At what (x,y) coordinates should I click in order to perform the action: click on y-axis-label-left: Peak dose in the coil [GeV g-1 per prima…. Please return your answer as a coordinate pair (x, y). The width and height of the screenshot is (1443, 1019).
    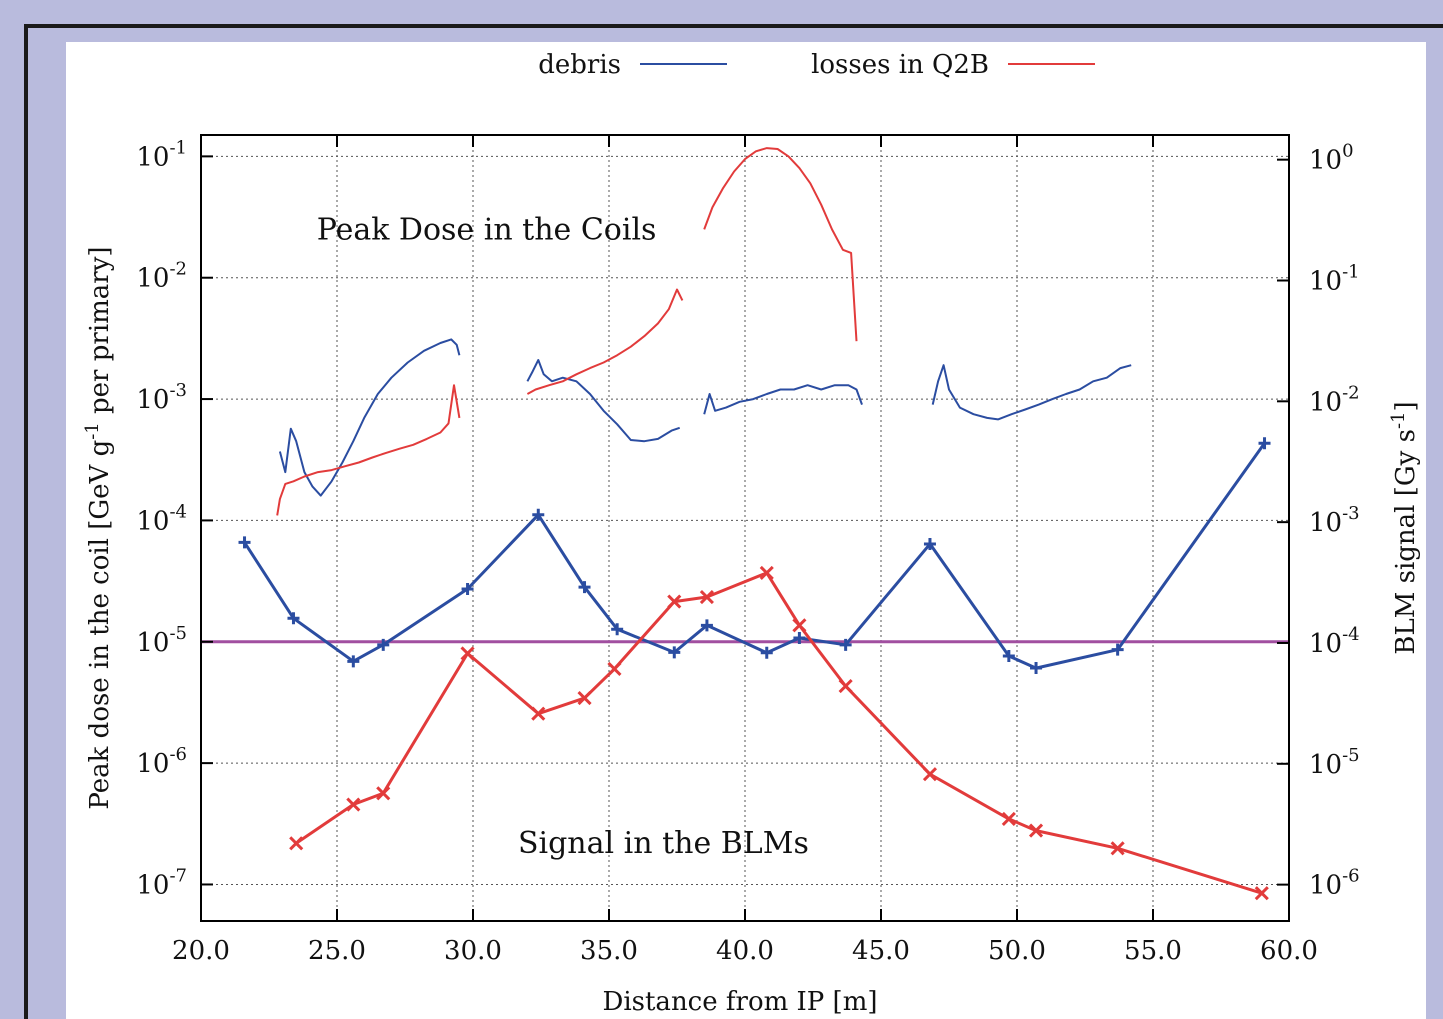
    Looking at the image, I should click on (98, 527).